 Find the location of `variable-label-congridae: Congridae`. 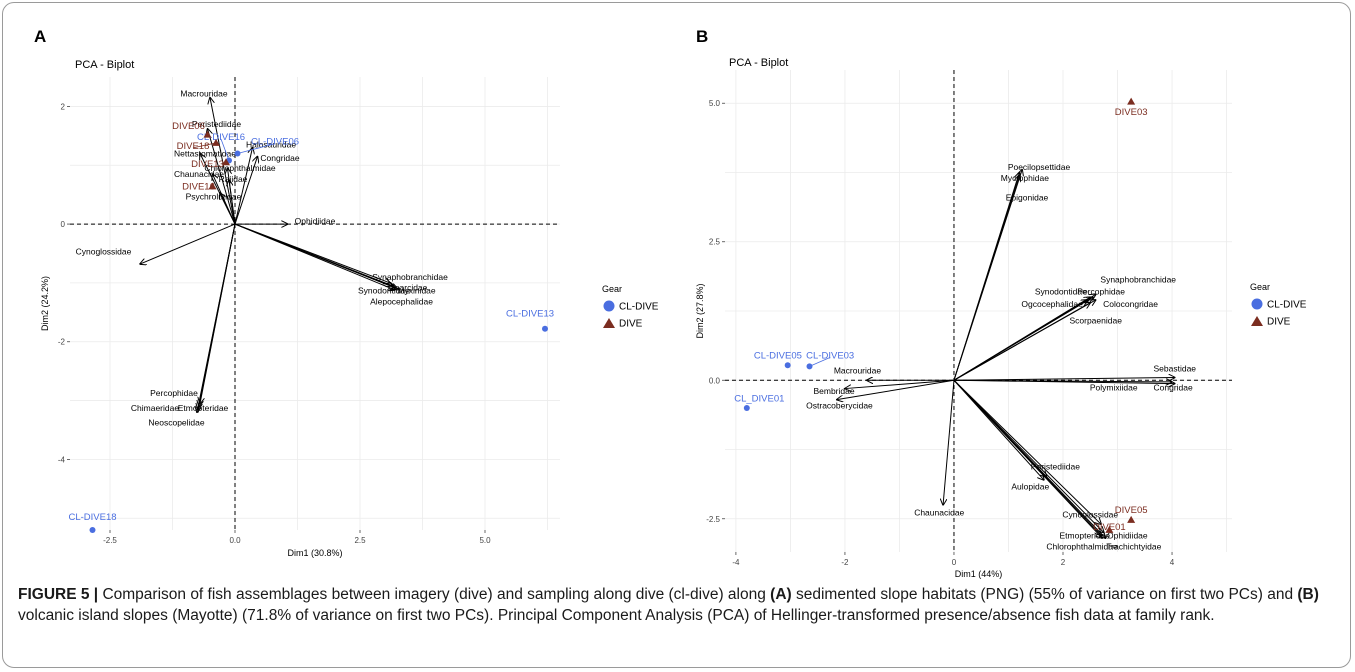

variable-label-congridae: Congridae is located at coordinates (279, 158).